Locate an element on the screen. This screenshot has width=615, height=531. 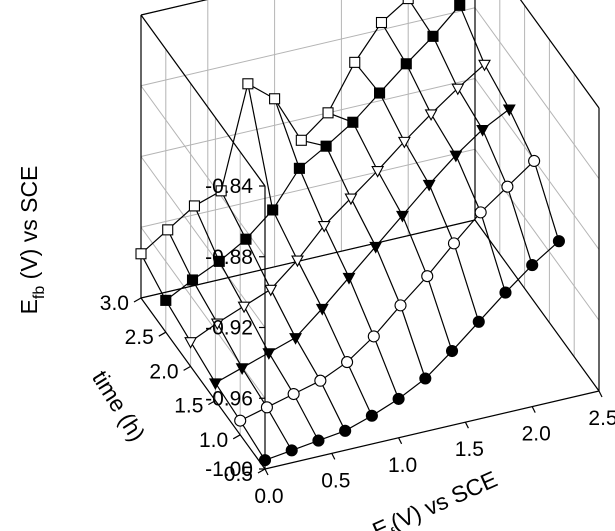
x-tick-label: 2.0 is located at coordinates (536, 434).